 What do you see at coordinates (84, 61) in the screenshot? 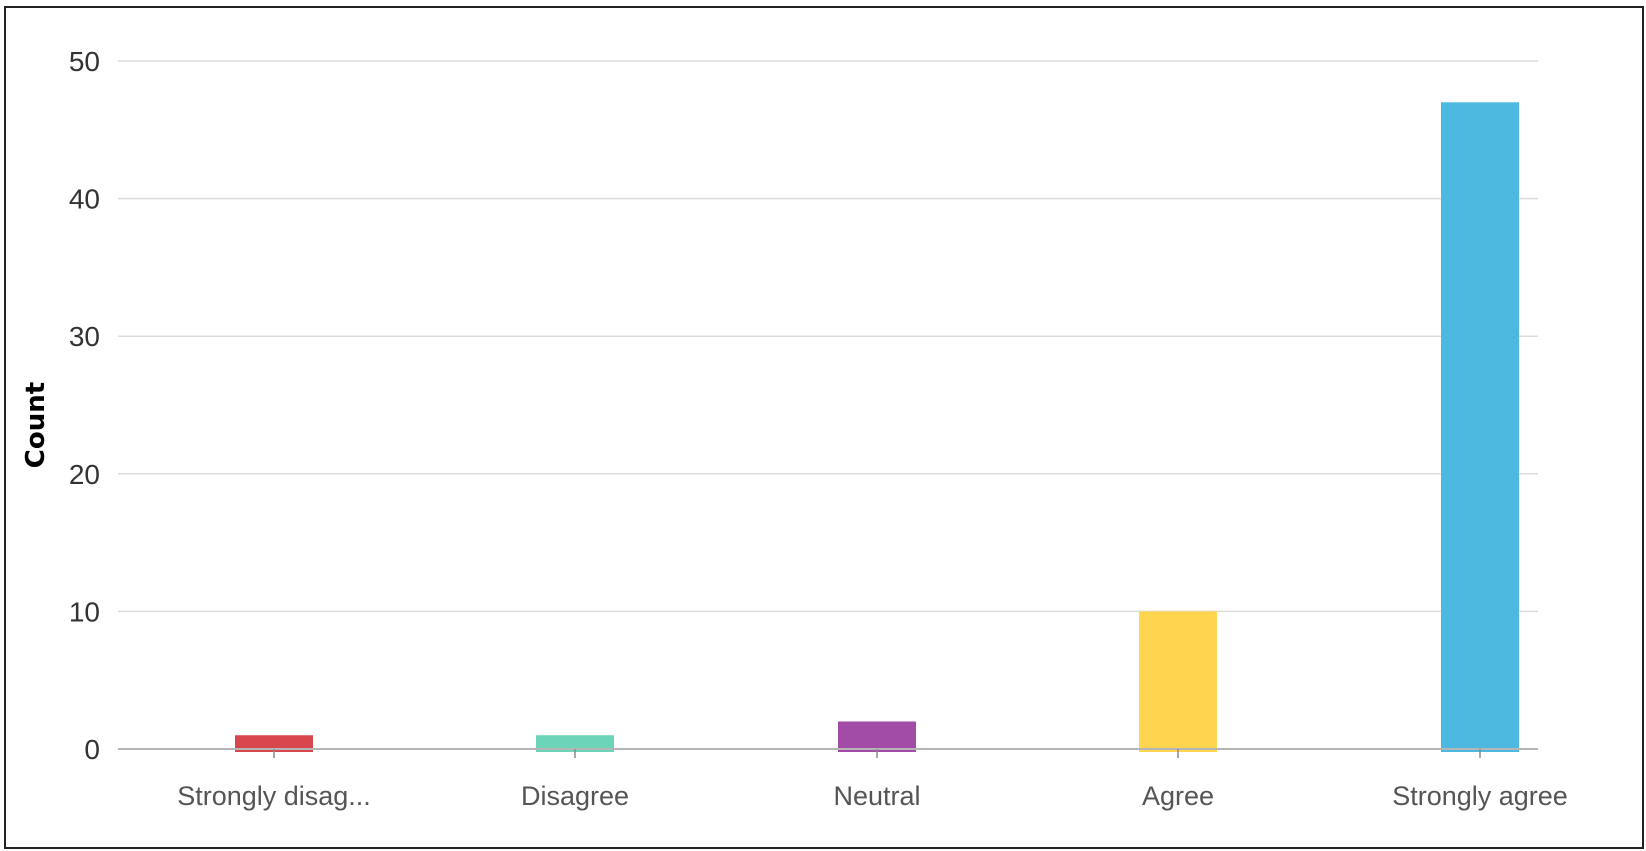
I see `y-tick-label-50: 50` at bounding box center [84, 61].